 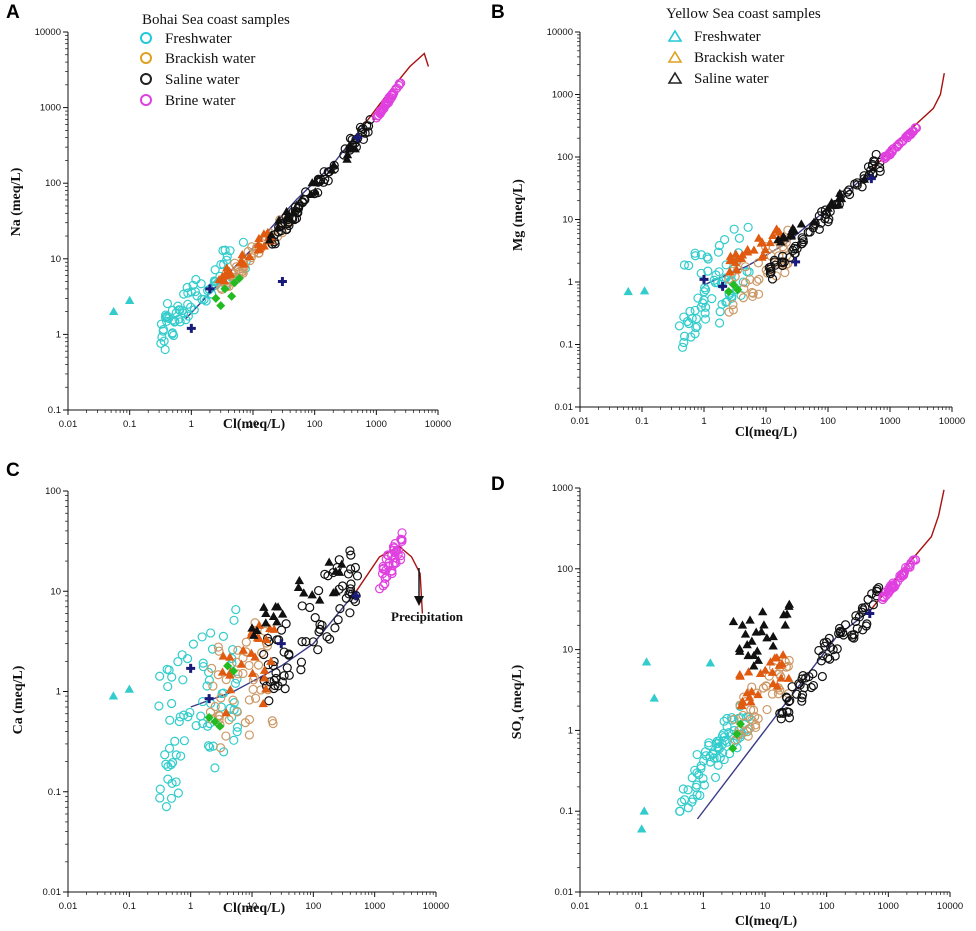 I want to click on precipitation-label: Precipitation, so click(x=427, y=616).